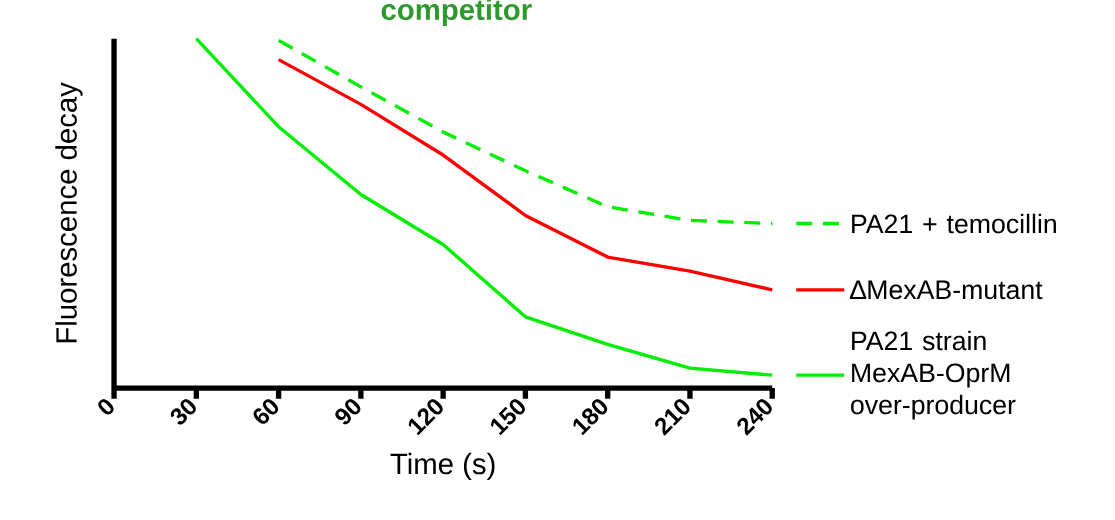  What do you see at coordinates (954, 223) in the screenshot?
I see `legend-label: PA21 + temocillin` at bounding box center [954, 223].